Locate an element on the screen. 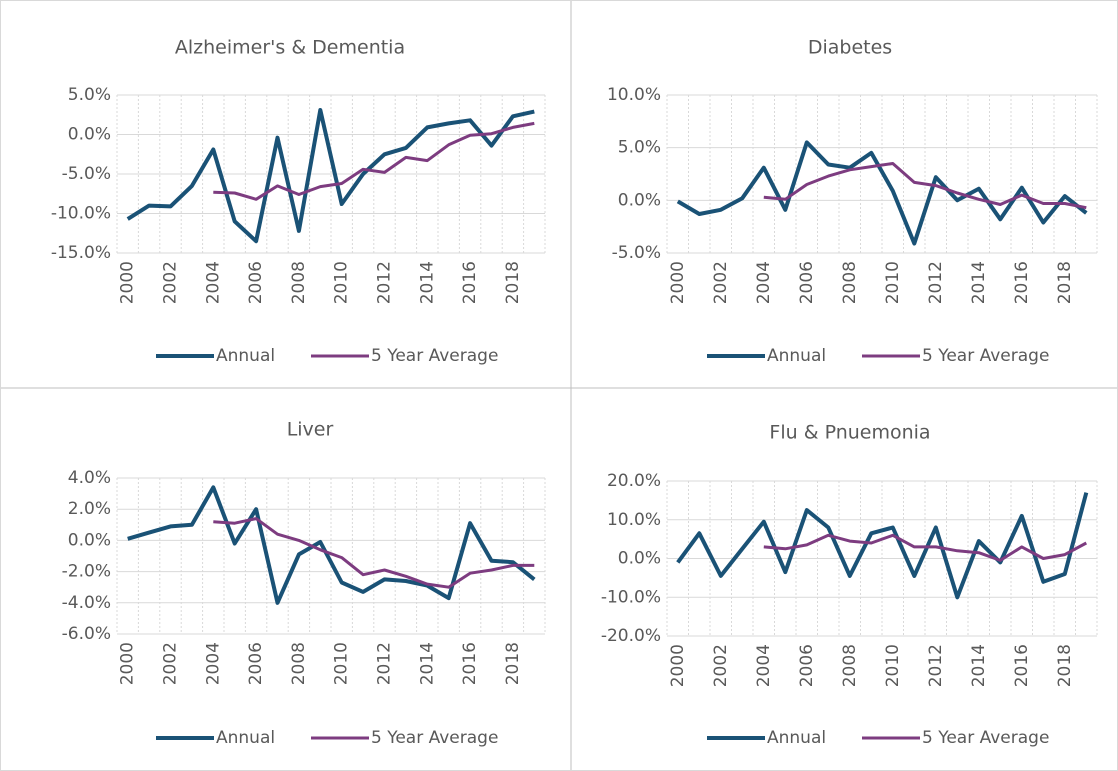 This screenshot has width=1118, height=771. y-tick-label: 4.0% is located at coordinates (89, 478).